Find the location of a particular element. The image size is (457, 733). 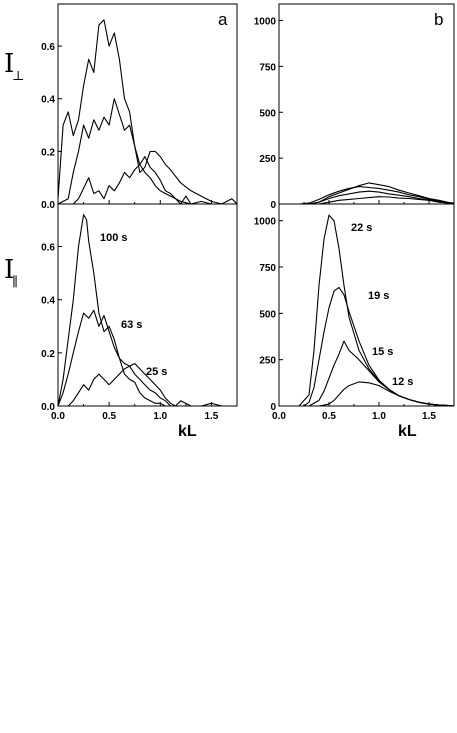

series-label-63s: 63 s is located at coordinates (131, 325).